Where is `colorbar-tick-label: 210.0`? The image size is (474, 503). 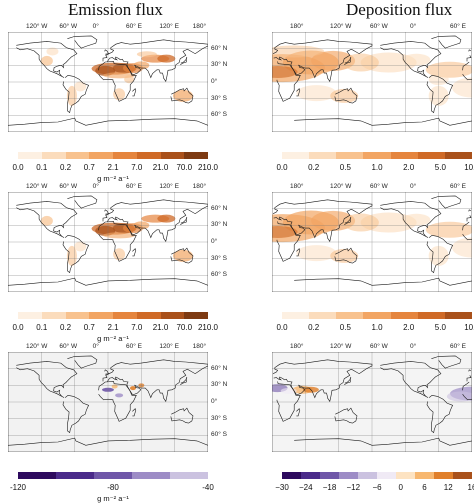
colorbar-tick-label: 210.0 is located at coordinates (208, 327).